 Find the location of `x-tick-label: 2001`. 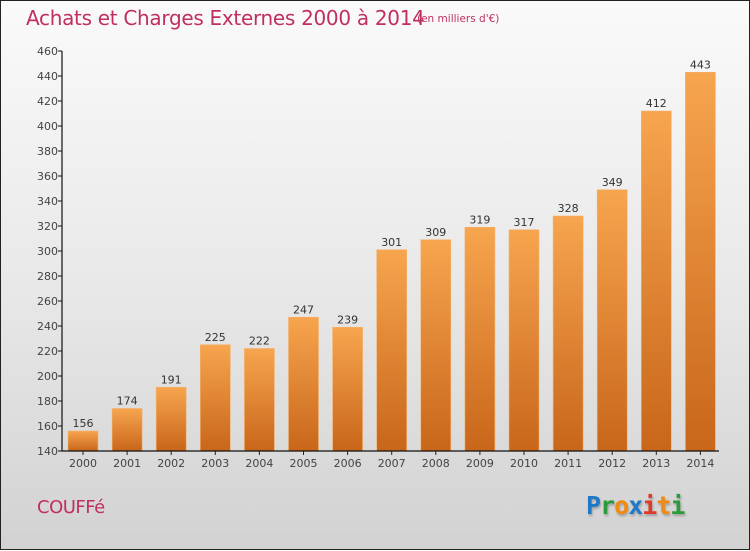

x-tick-label: 2001 is located at coordinates (127, 463).